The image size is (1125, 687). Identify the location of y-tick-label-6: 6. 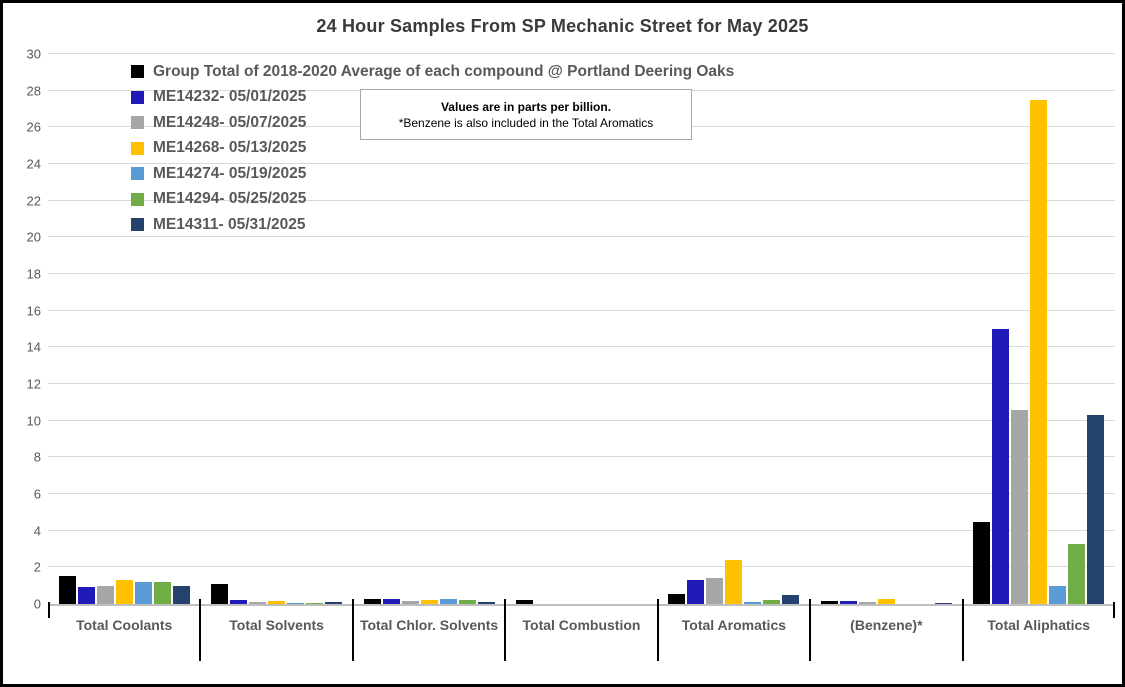
(37, 494).